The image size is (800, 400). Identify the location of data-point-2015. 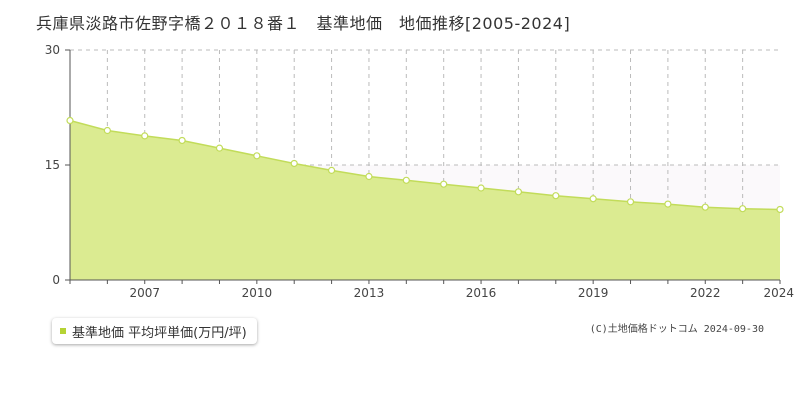
(444, 184).